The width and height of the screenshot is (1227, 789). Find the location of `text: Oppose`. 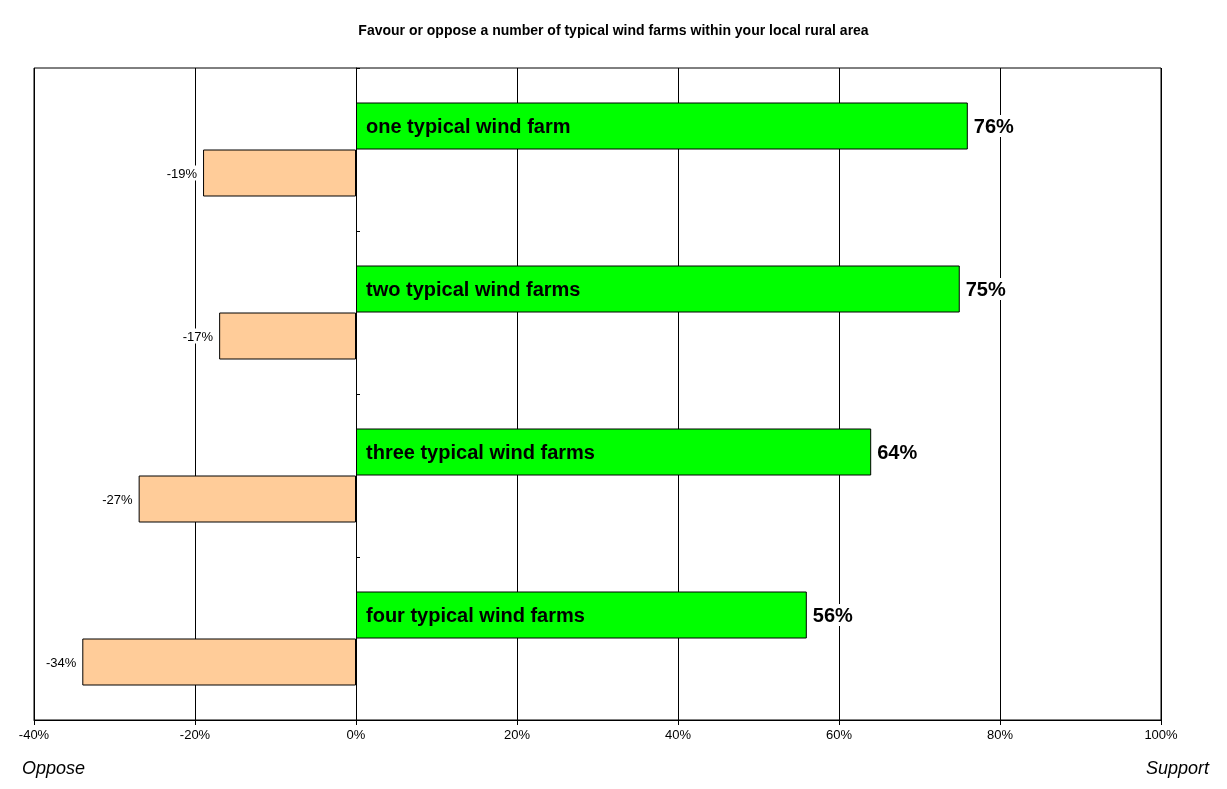

text: Oppose is located at coordinates (54, 768).